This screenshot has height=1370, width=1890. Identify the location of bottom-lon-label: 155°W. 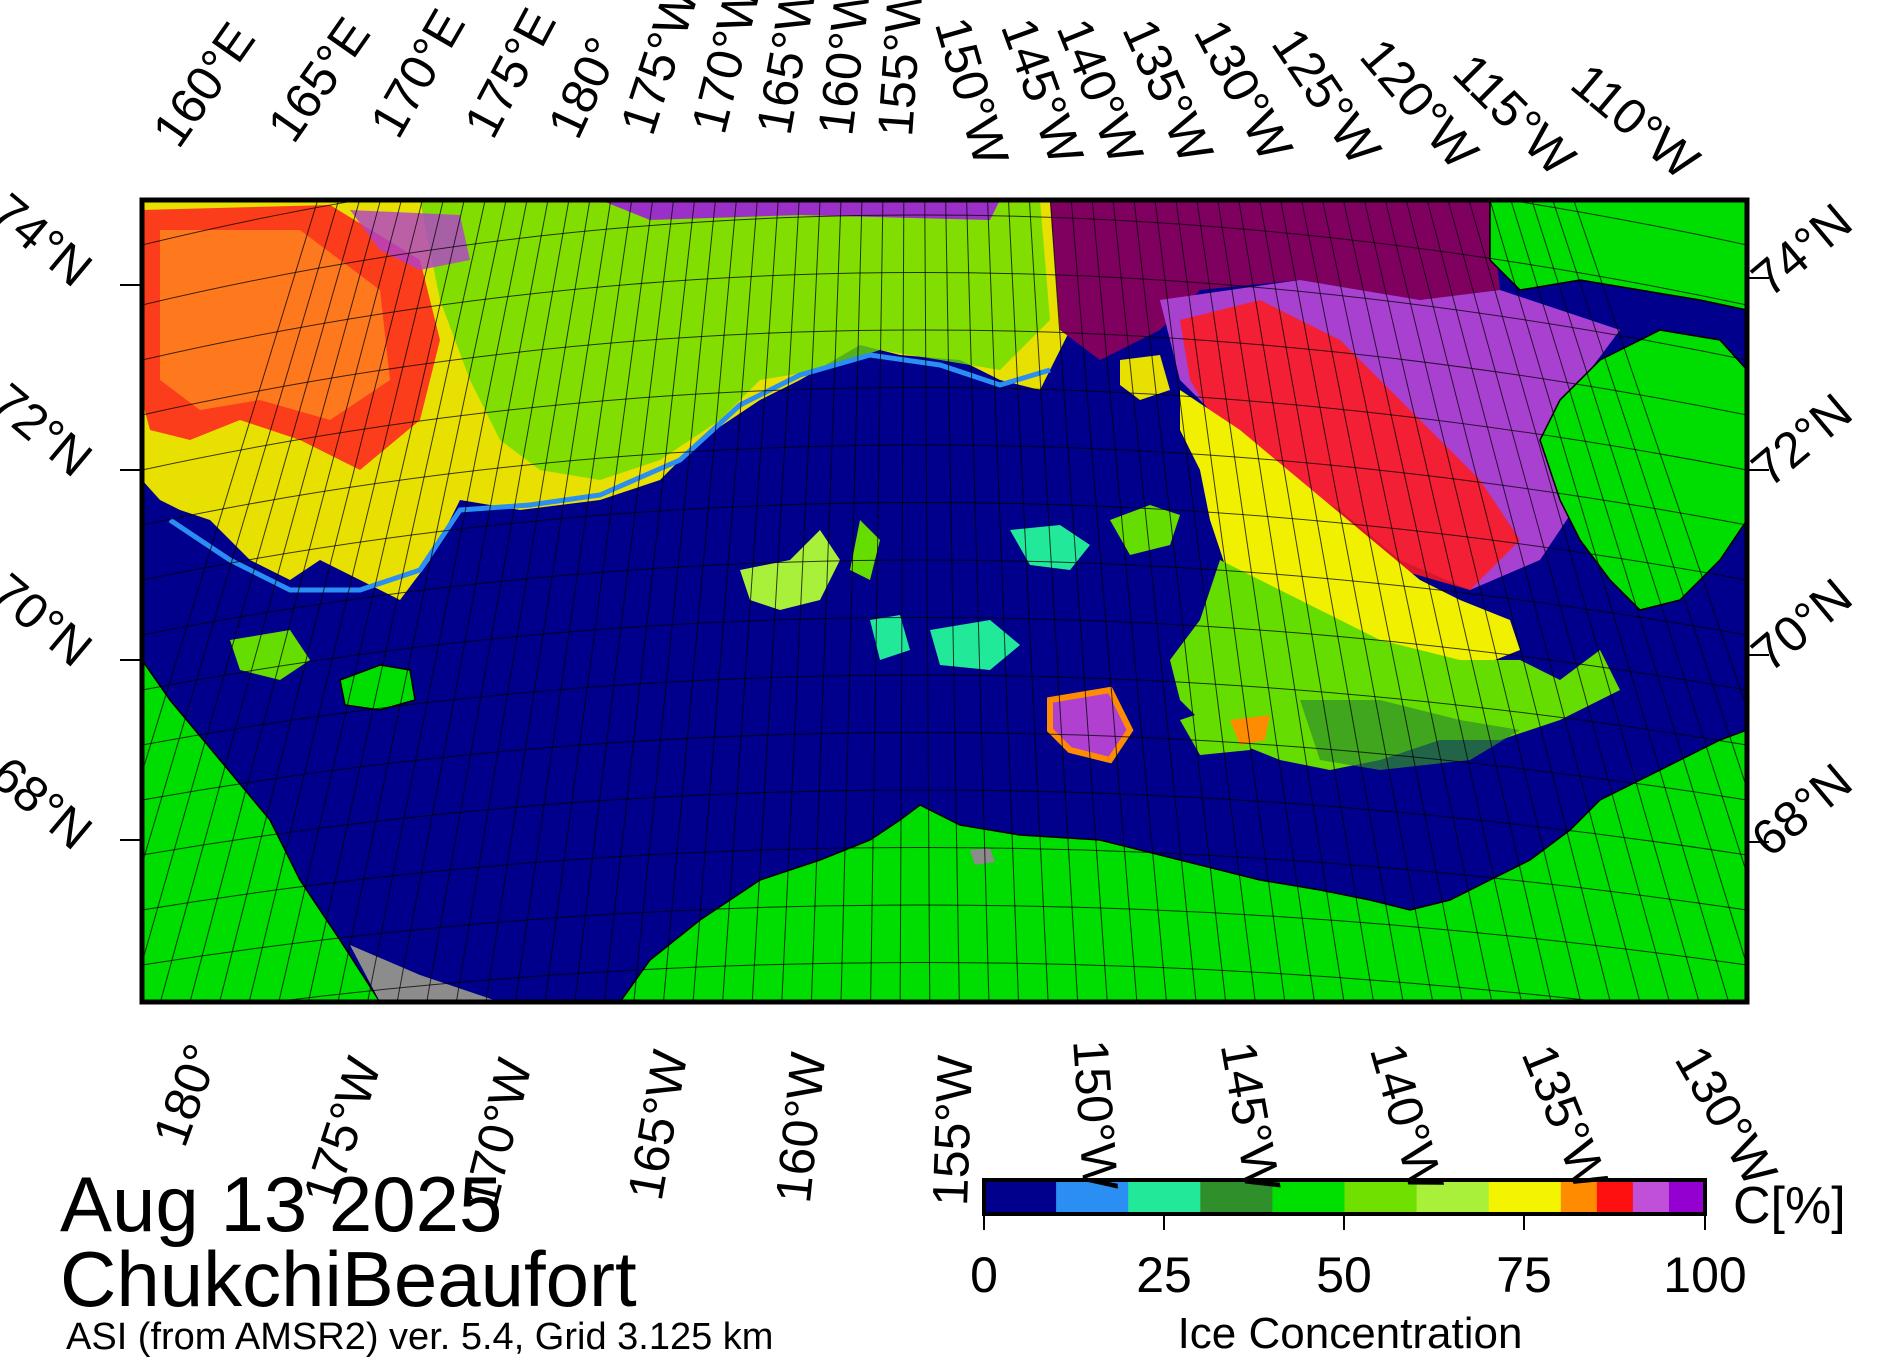
(953, 1130).